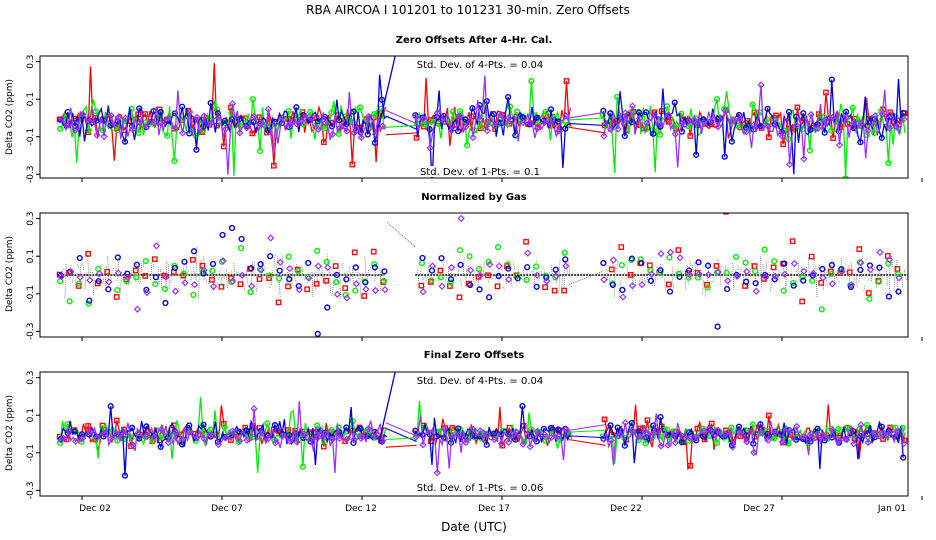  What do you see at coordinates (31, 137) in the screenshot?
I see `y-tick-label: -0.1` at bounding box center [31, 137].